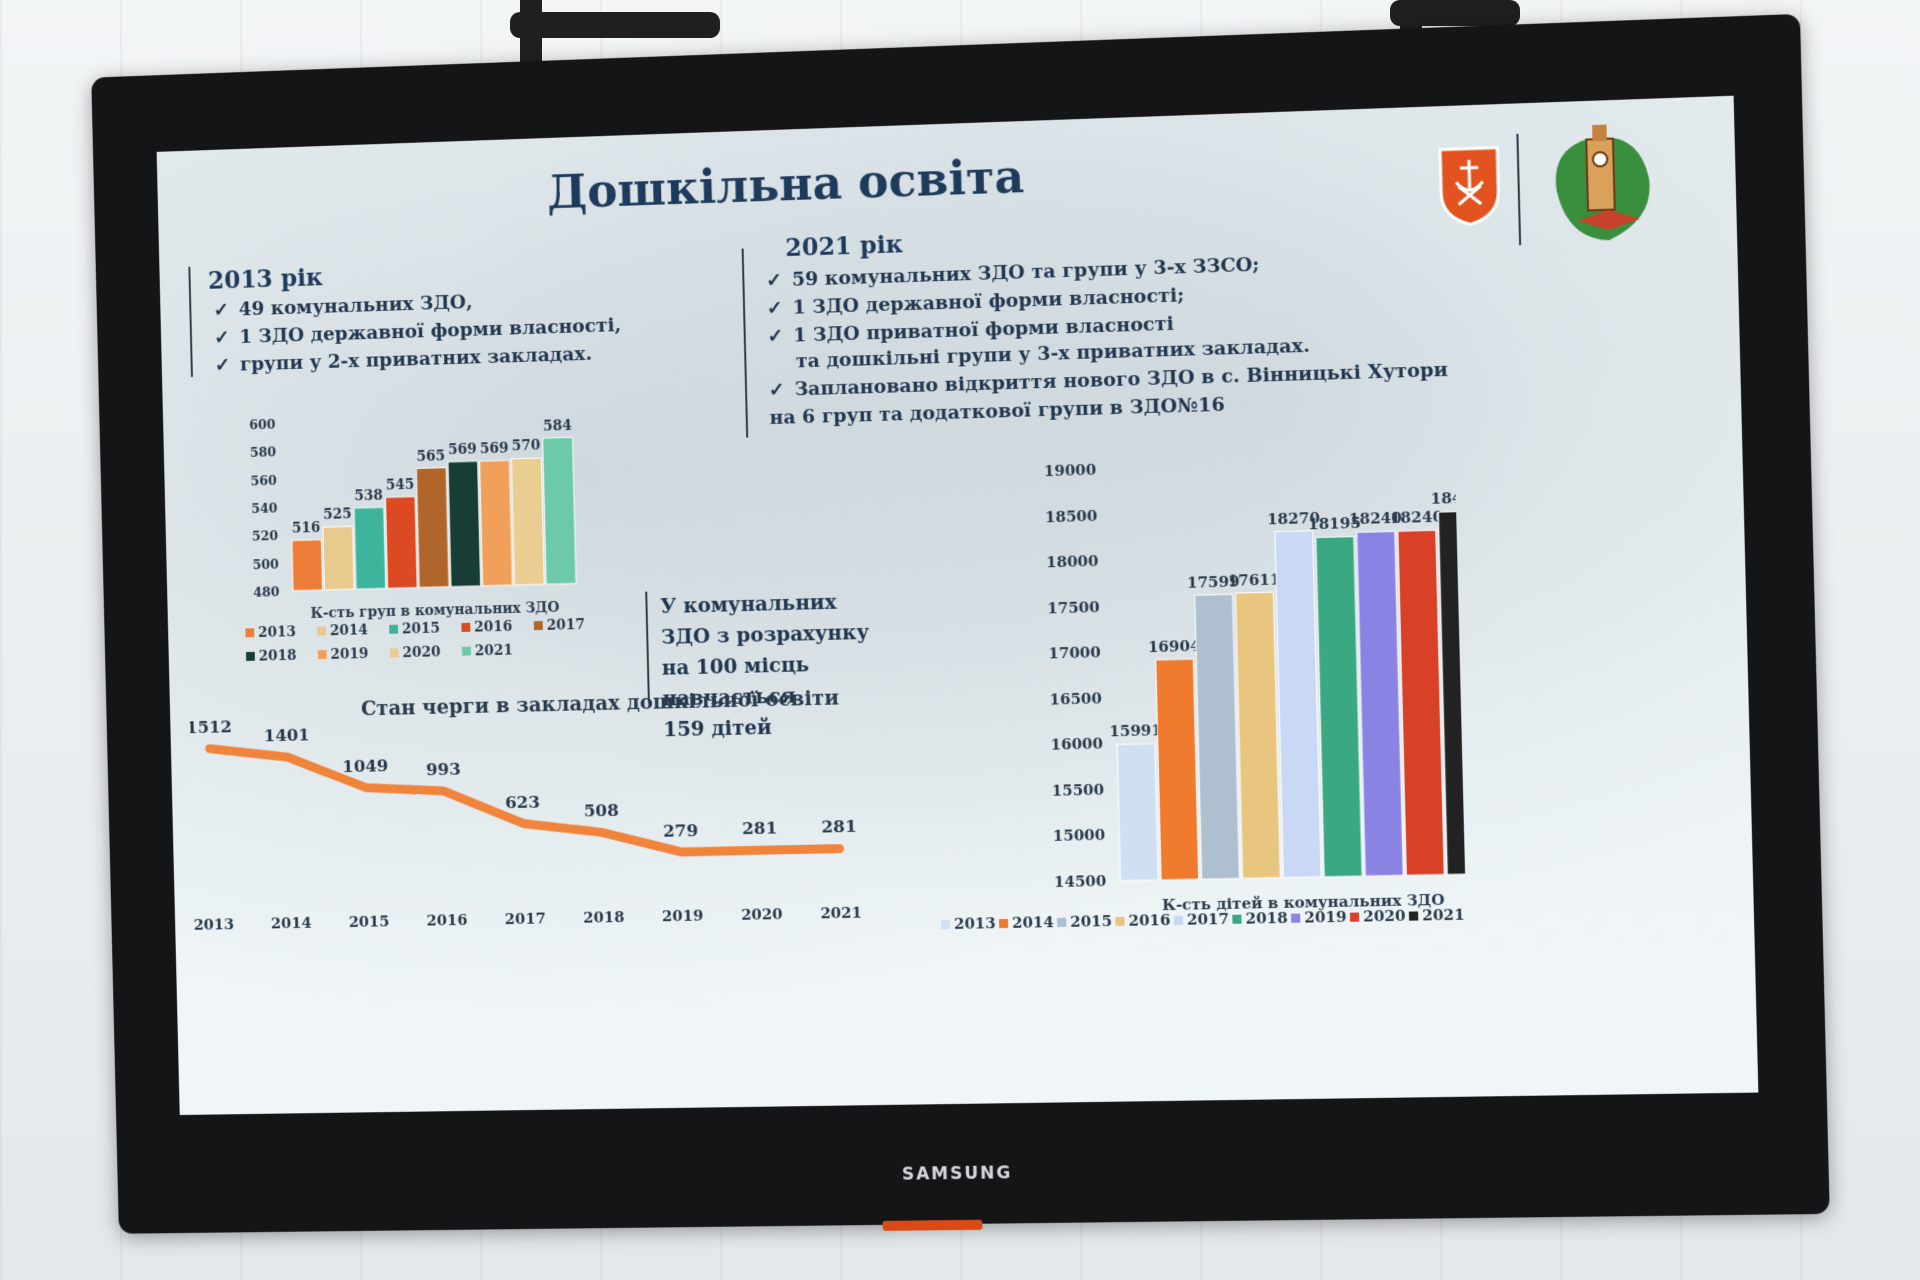  What do you see at coordinates (681, 830) in the screenshot?
I see `data-label: 279` at bounding box center [681, 830].